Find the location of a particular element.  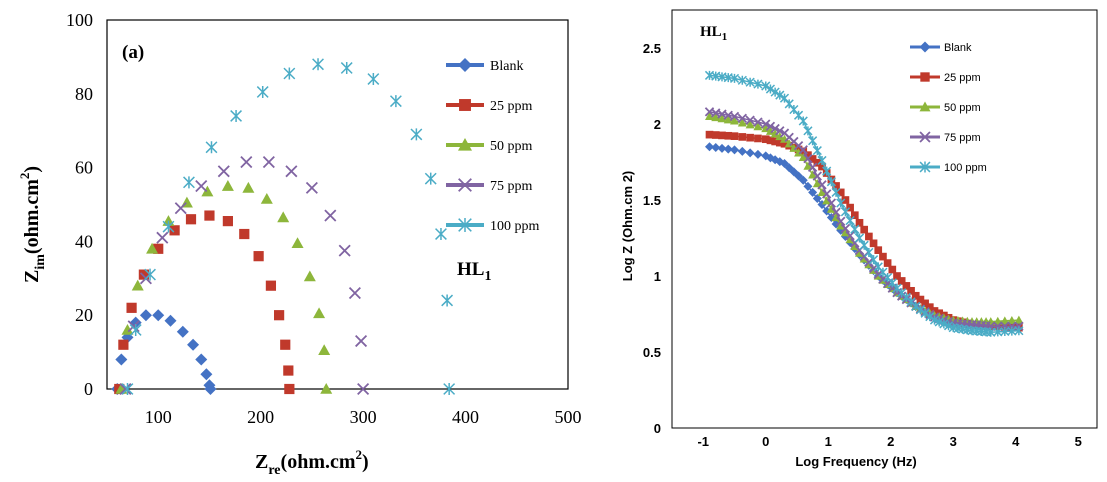

nyquist-y-tick-label: 80 is located at coordinates (84, 94).